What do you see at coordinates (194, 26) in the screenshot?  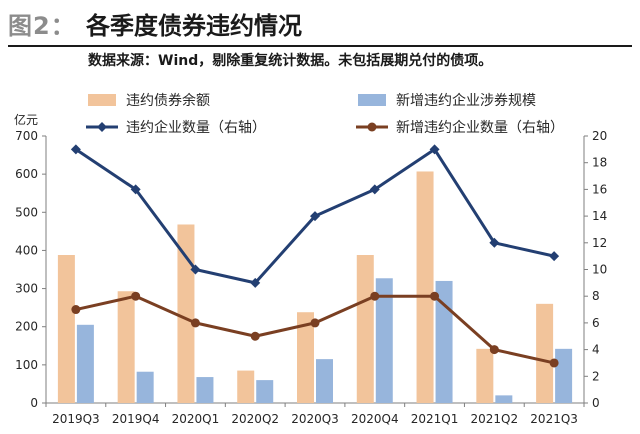 I see `chart-title: 各季度债券违约情况` at bounding box center [194, 26].